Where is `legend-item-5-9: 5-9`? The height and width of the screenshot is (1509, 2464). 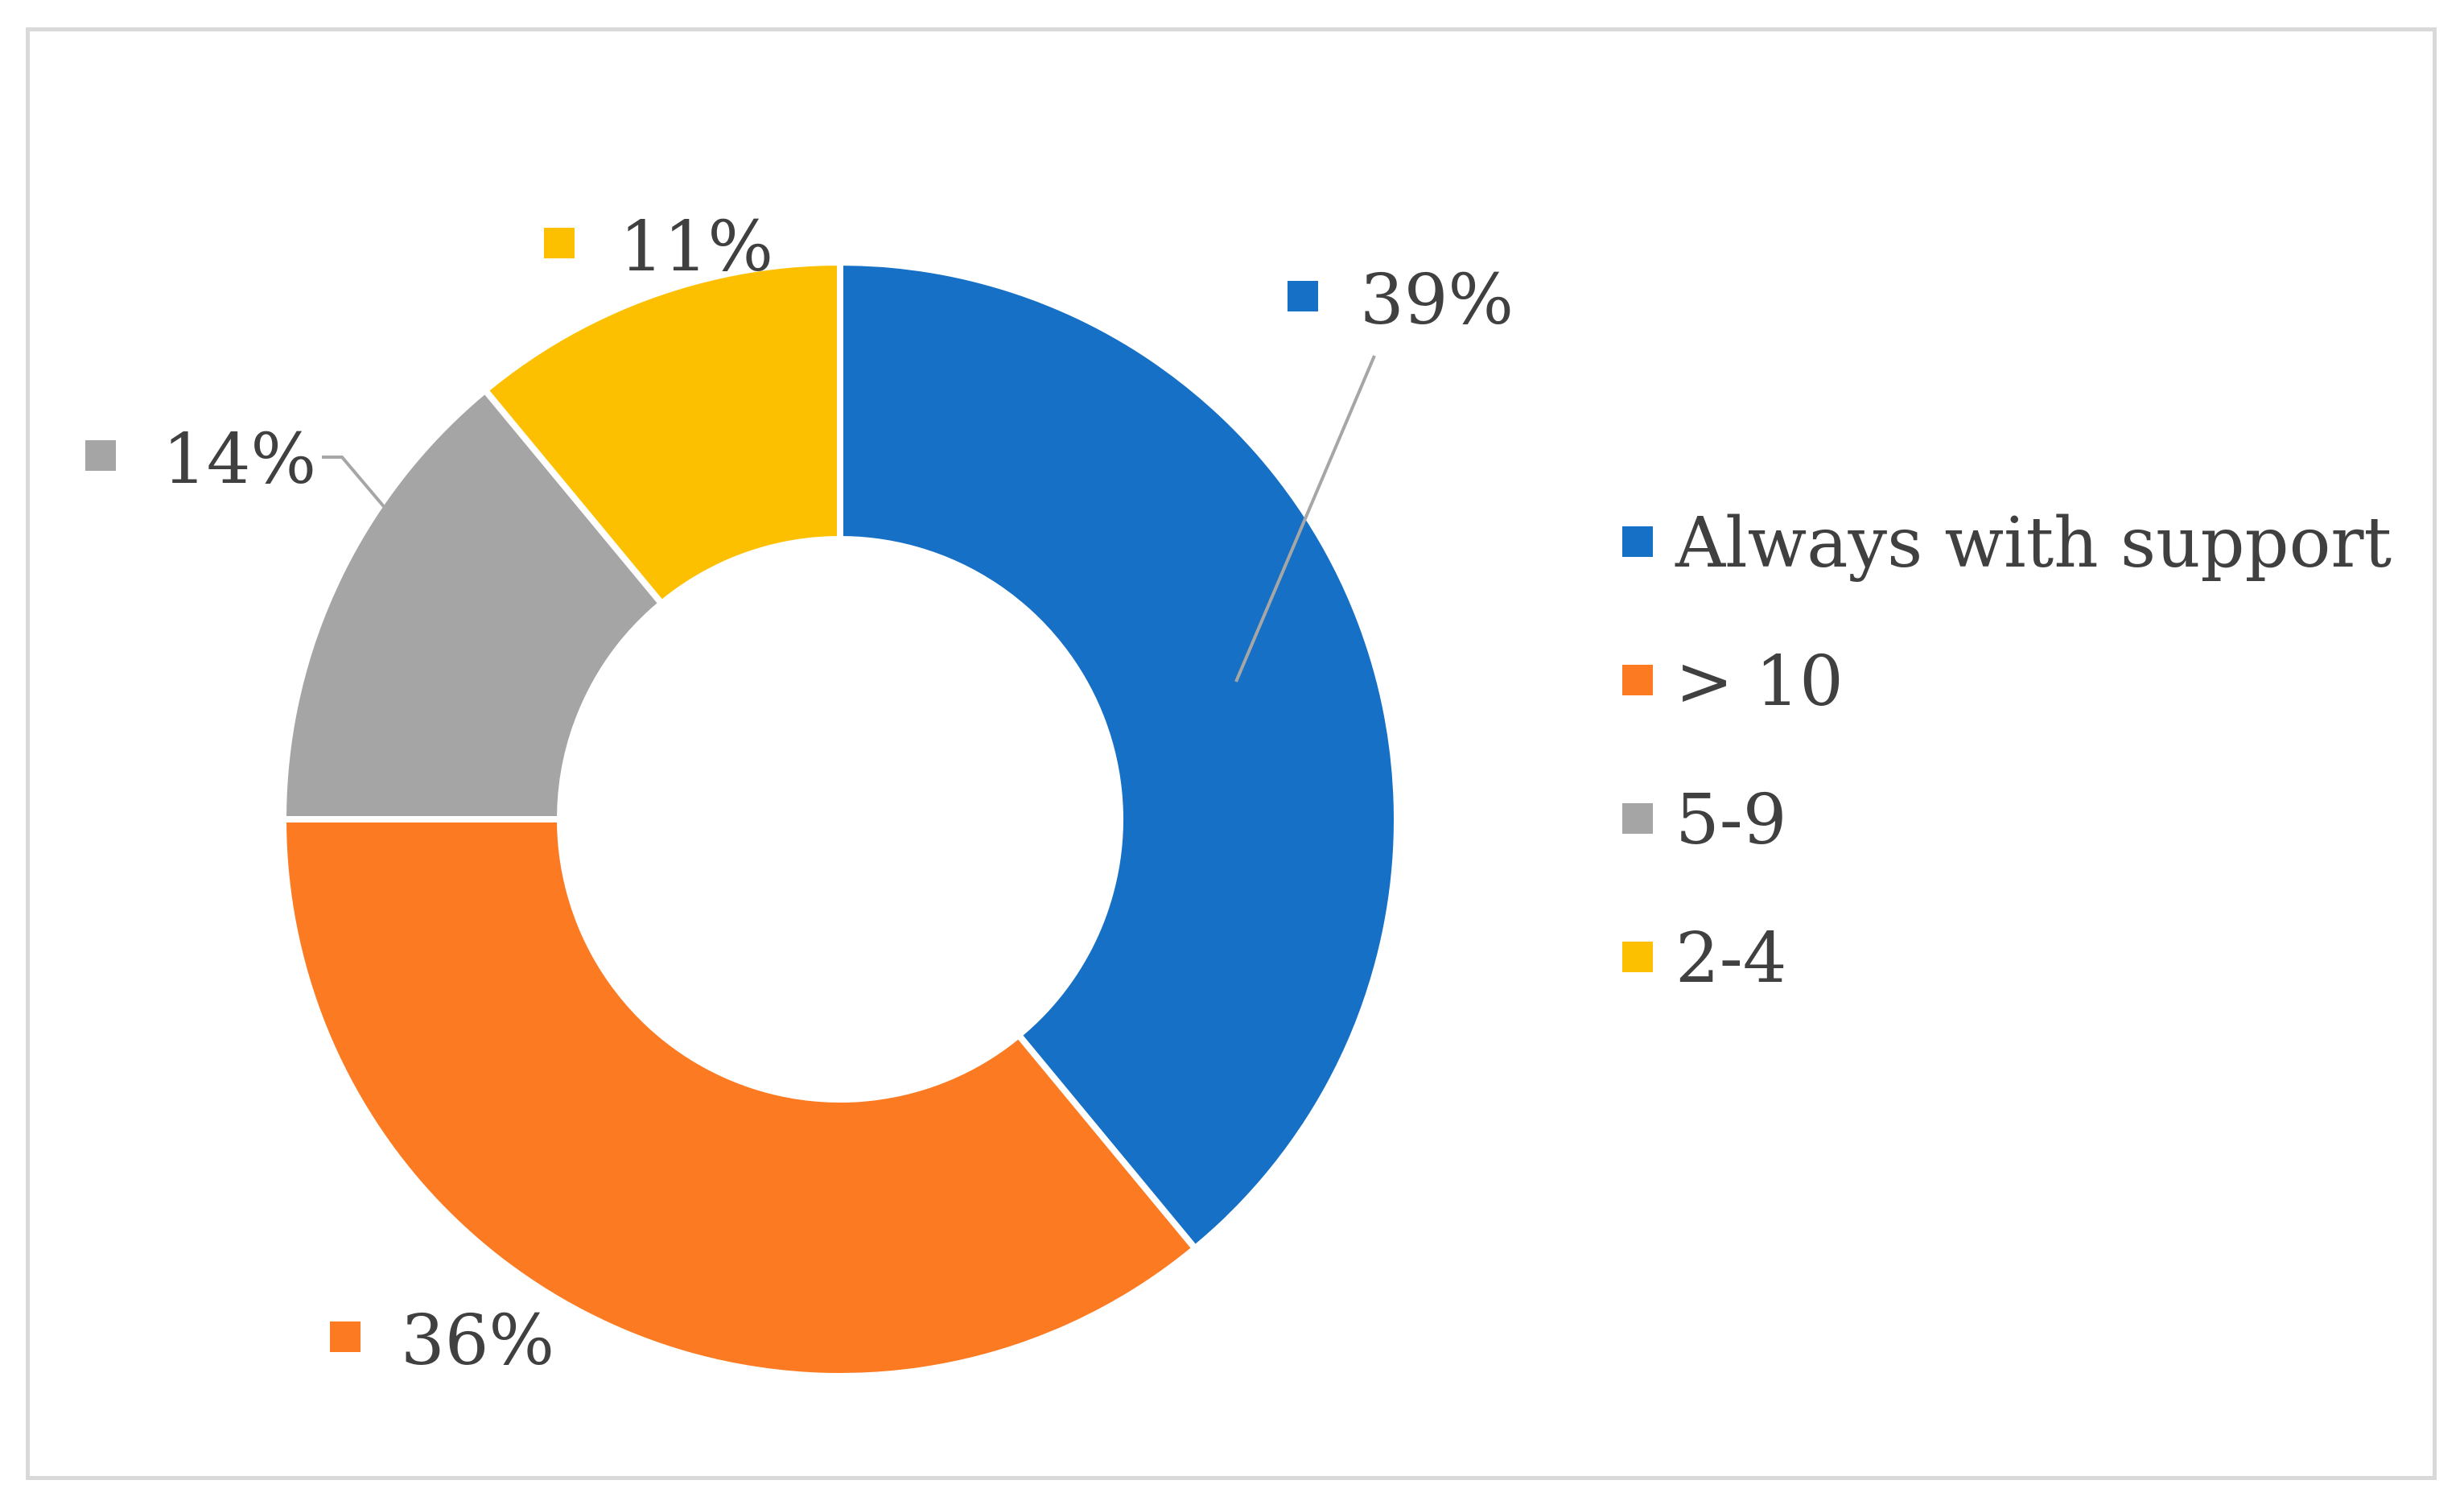
legend-item-5-9: 5-9 is located at coordinates (1704, 820).